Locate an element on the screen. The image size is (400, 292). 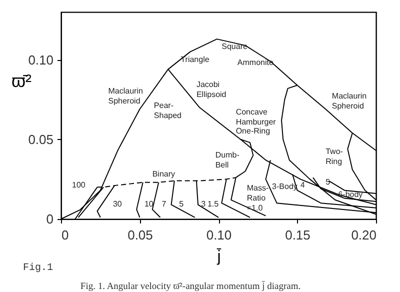
caption: Fig.1 is located at coordinates (38, 268).